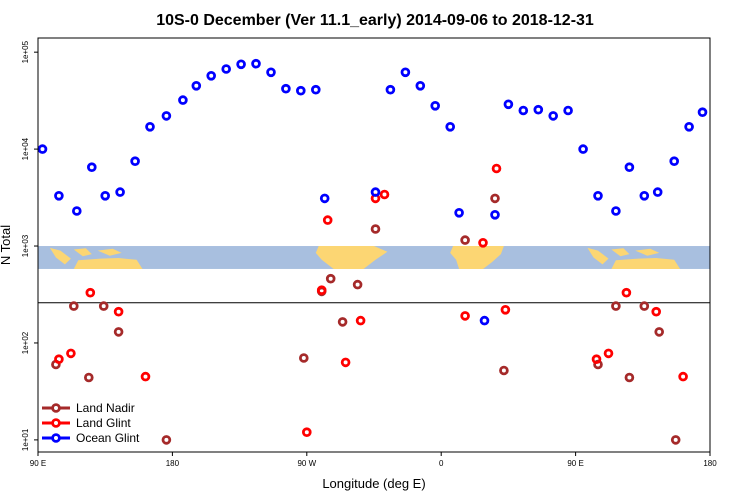 The width and height of the screenshot is (750, 500). Describe the element at coordinates (6, 245) in the screenshot. I see `y-axis-label: N Total` at that location.